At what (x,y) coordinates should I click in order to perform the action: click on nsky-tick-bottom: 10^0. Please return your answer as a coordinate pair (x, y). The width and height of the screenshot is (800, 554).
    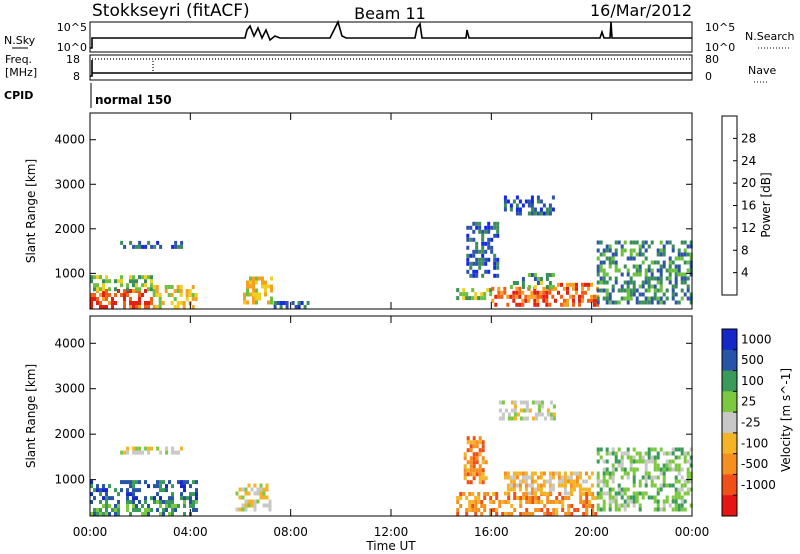
    Looking at the image, I should click on (72, 47).